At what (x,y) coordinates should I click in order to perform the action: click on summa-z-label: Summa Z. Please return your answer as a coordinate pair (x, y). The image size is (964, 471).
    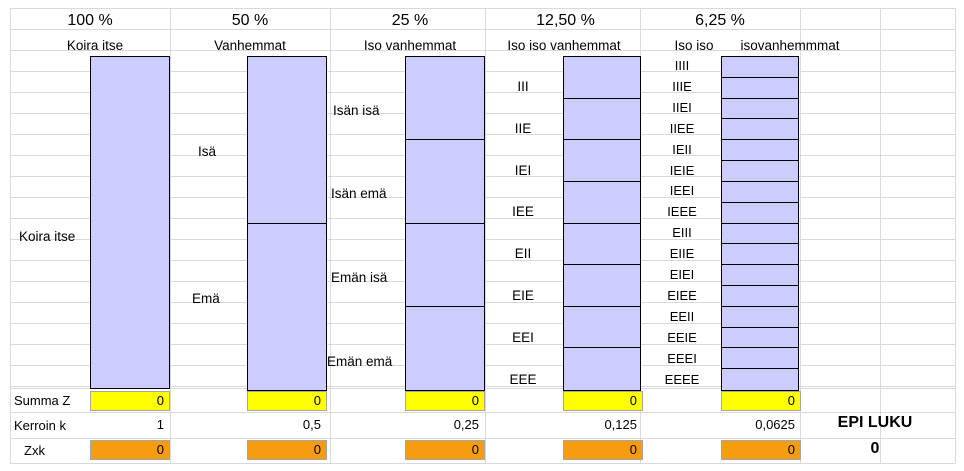
    Looking at the image, I should click on (42, 400).